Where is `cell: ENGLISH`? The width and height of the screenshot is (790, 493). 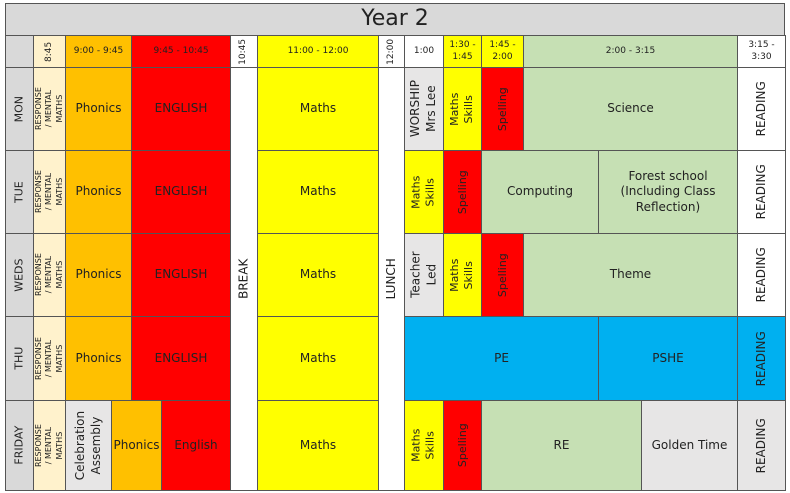
cell: ENGLISH is located at coordinates (181, 192).